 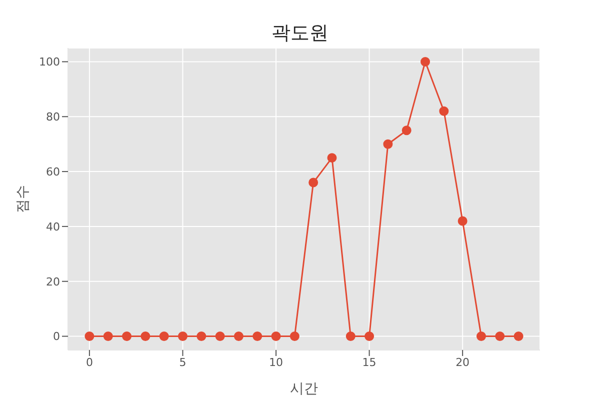 What do you see at coordinates (53, 171) in the screenshot?
I see `y-tick-label: 60` at bounding box center [53, 171].